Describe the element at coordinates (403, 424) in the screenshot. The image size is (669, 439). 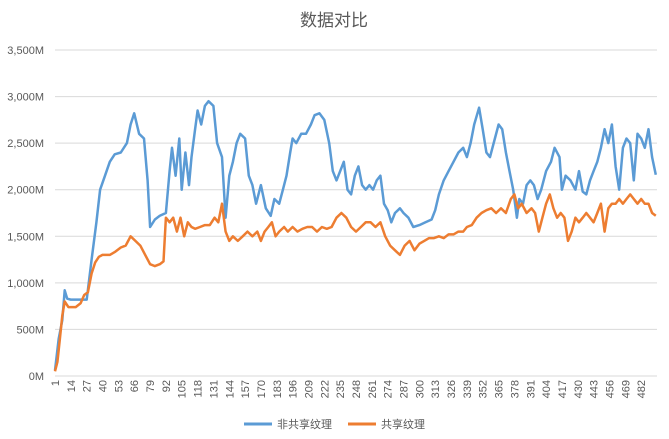
I see `legend-label-shared-texture: 共享纹理` at that location.